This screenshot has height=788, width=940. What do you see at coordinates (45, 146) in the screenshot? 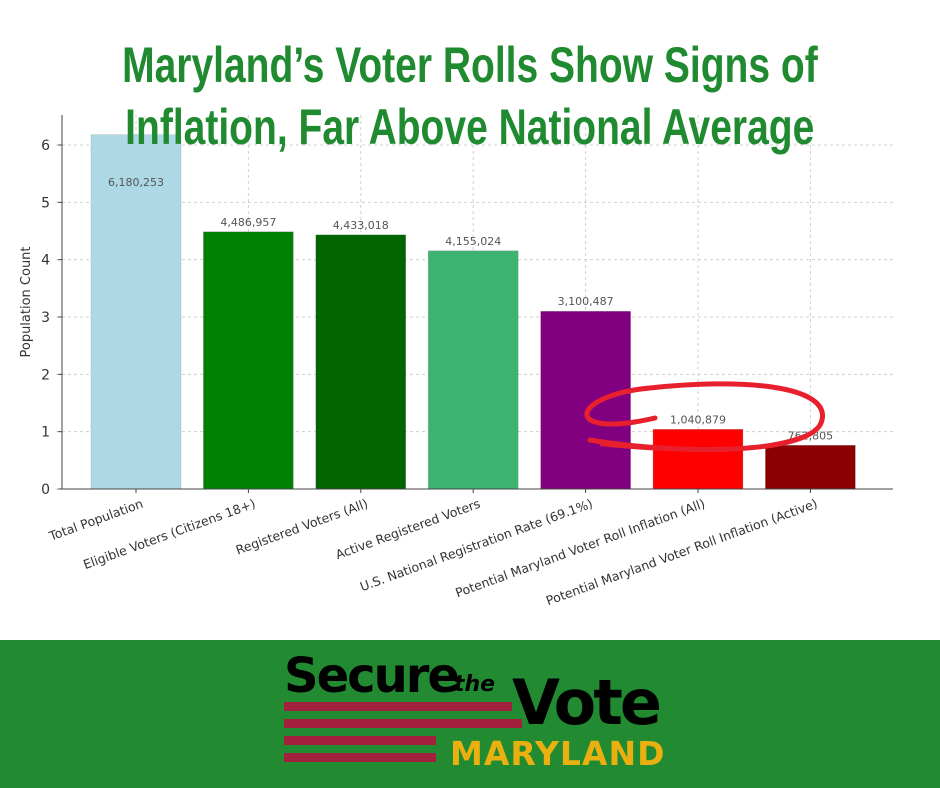
I see `y-tick-label: 6` at bounding box center [45, 146].